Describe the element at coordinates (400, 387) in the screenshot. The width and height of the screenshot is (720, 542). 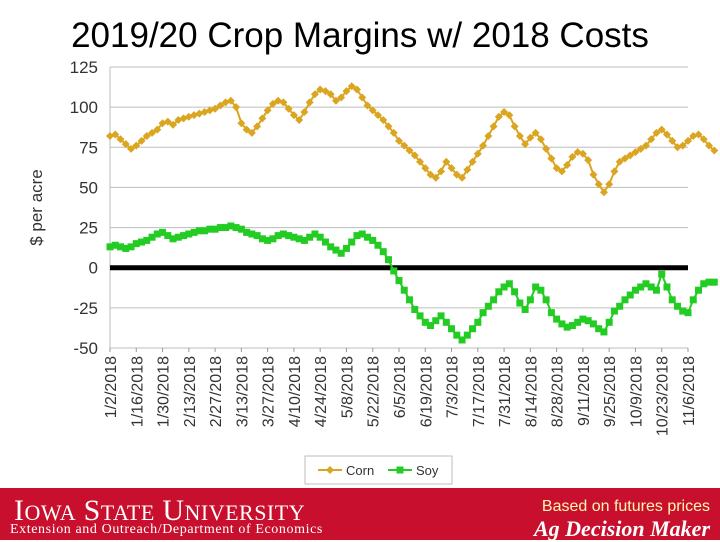
I see `x-tick-label-11: 6/5/2018` at that location.